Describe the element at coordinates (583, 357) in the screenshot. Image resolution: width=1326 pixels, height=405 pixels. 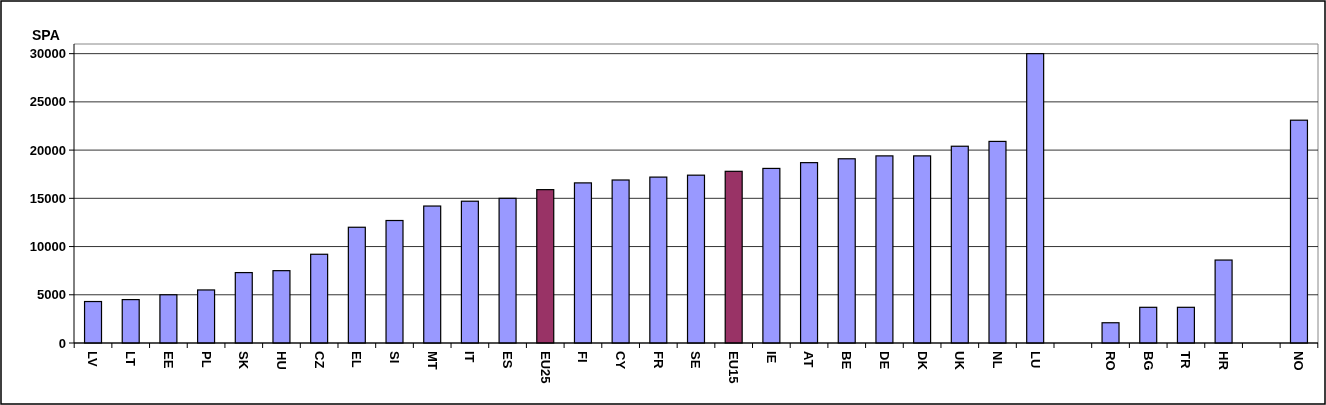
I see `x-tick-label: FI` at that location.